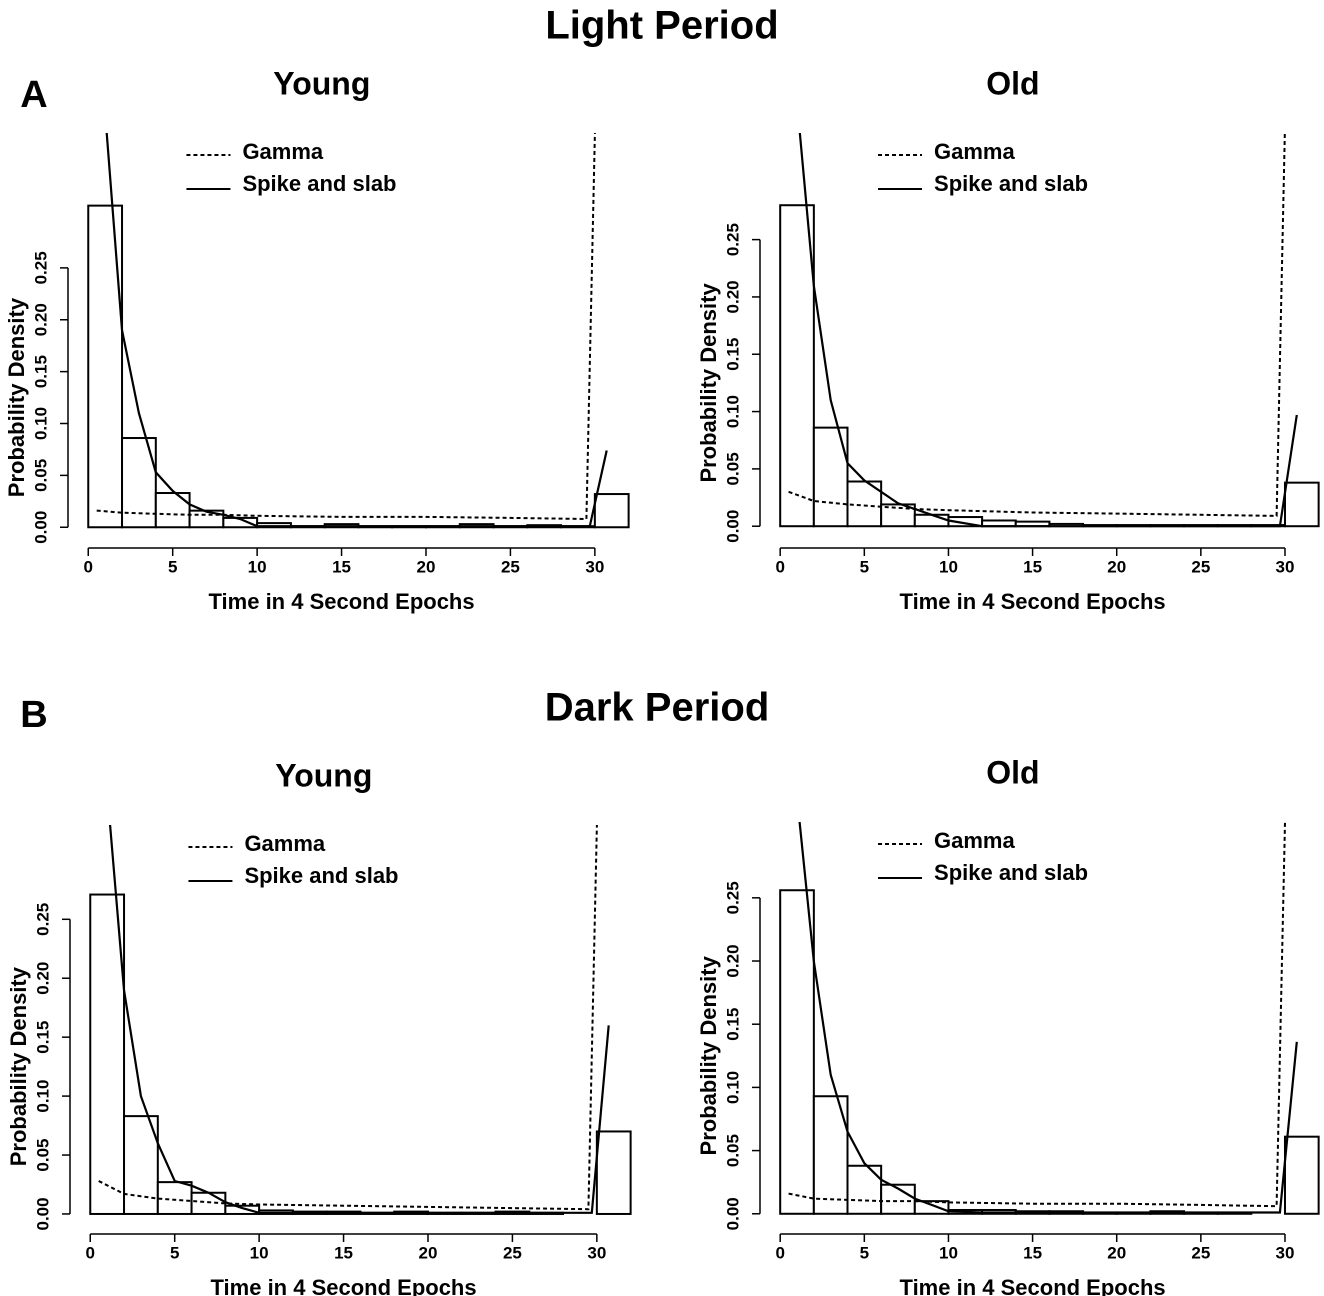 This screenshot has width=1324, height=1296. Describe the element at coordinates (33, 95) in the screenshot. I see `panel-label: A` at that location.